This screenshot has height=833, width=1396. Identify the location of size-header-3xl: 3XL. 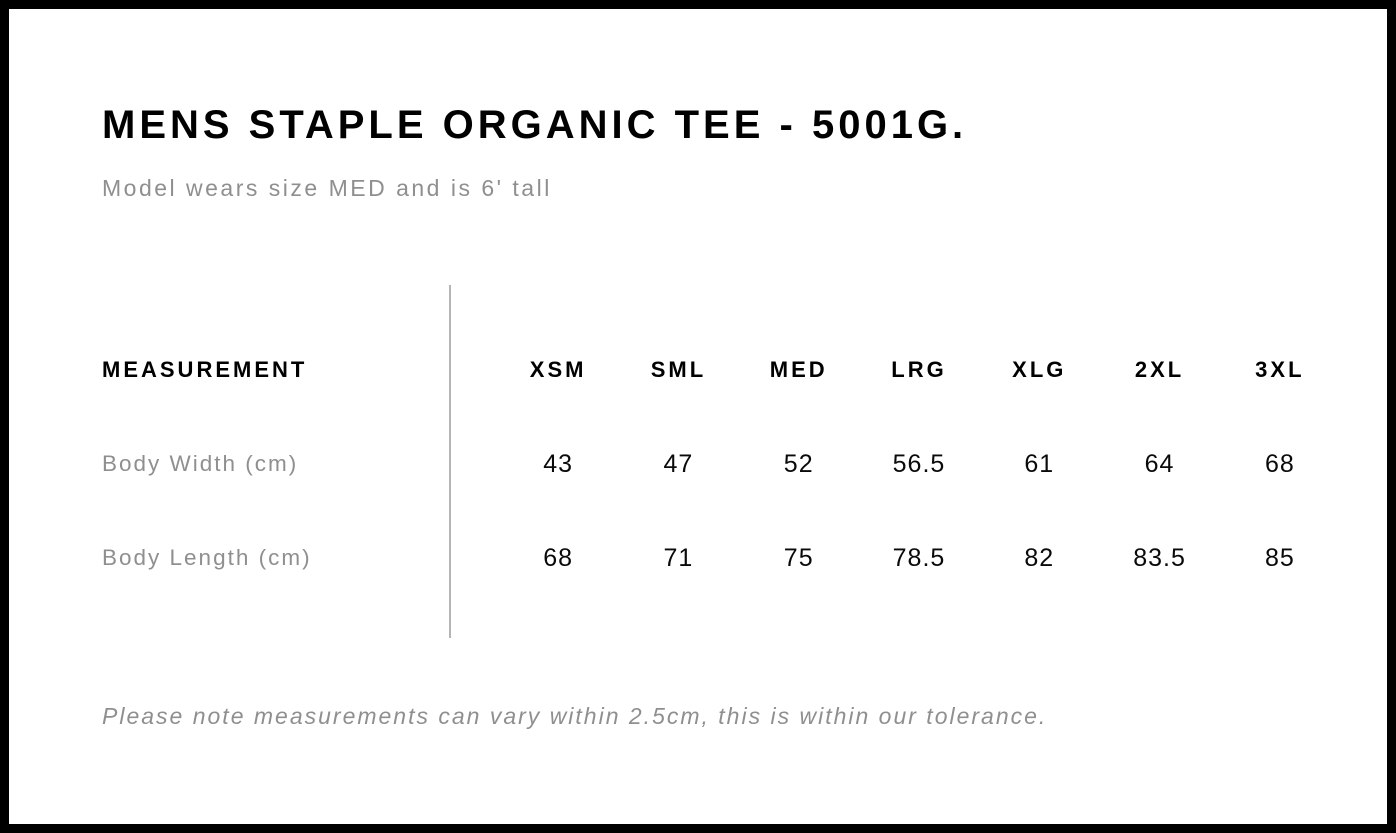
(1280, 369).